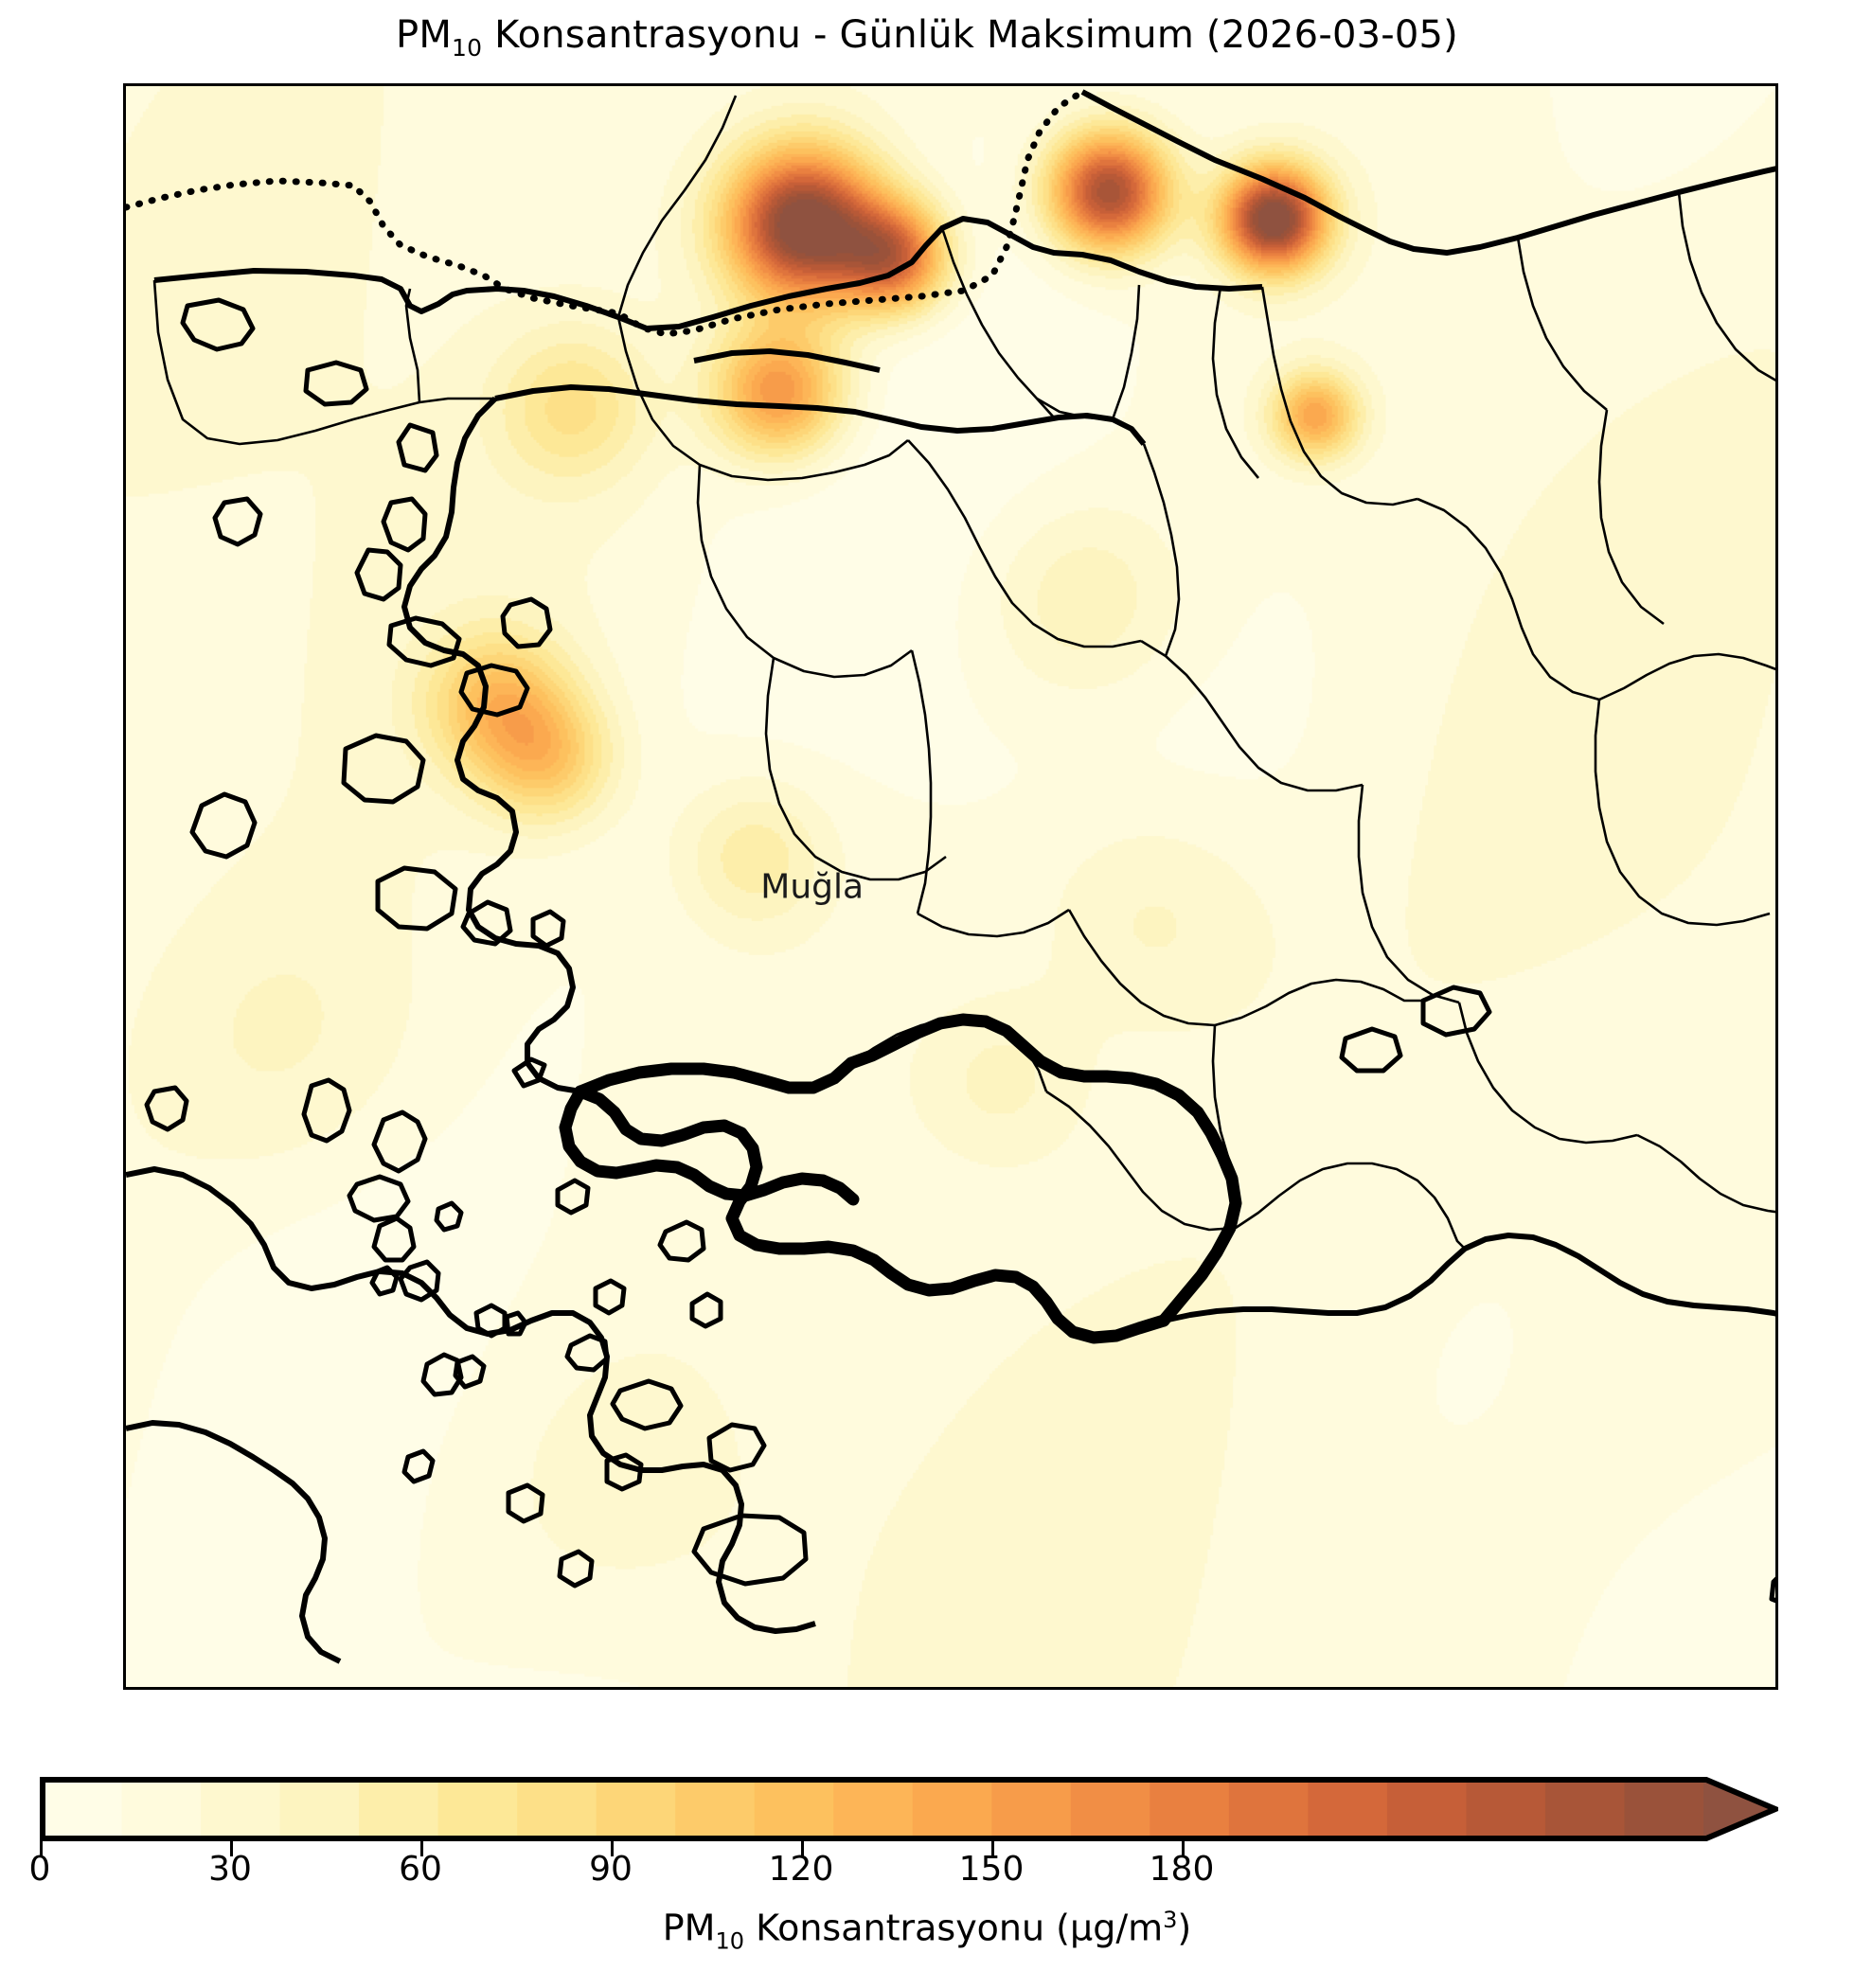  I want to click on colorbar-tick-label: 150, so click(991, 1869).